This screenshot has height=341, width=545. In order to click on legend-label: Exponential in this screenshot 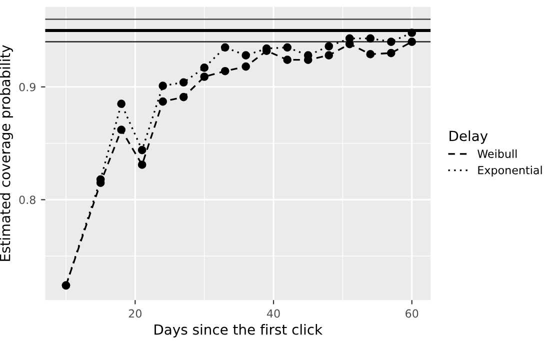, I will do `click(510, 171)`.